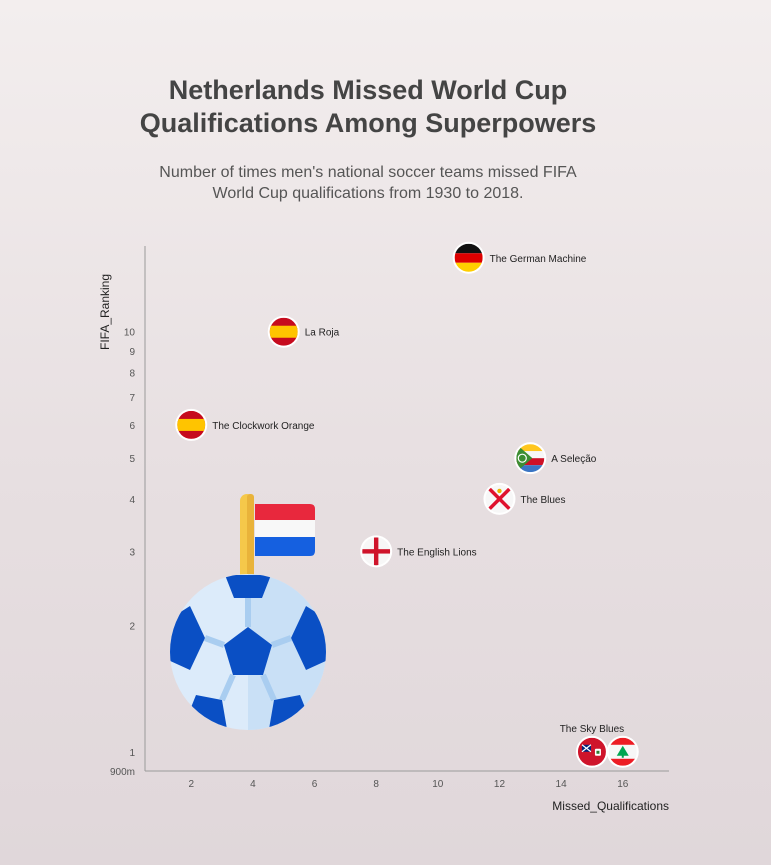 The height and width of the screenshot is (865, 771). What do you see at coordinates (253, 784) in the screenshot?
I see `x-tick-label: 4` at bounding box center [253, 784].